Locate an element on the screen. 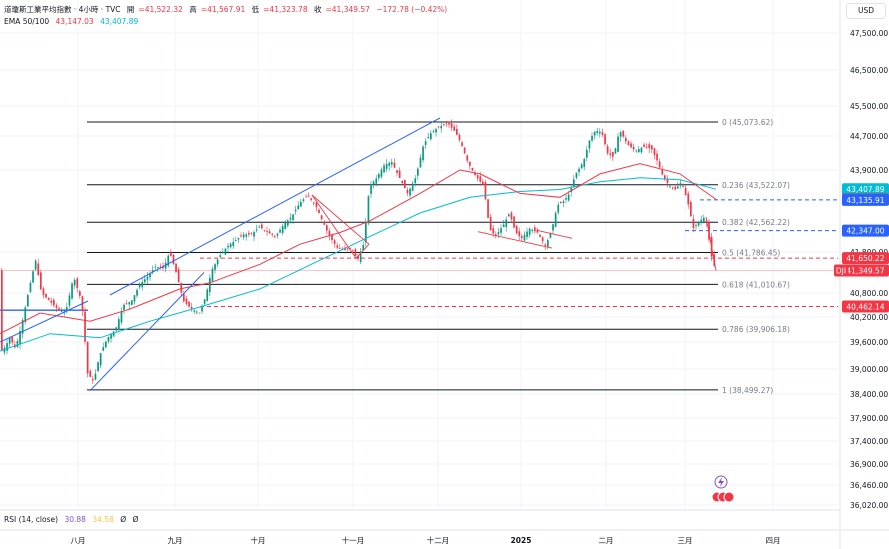 Image resolution: width=889 pixels, height=549 pixels. trendline is located at coordinates (147, 332).